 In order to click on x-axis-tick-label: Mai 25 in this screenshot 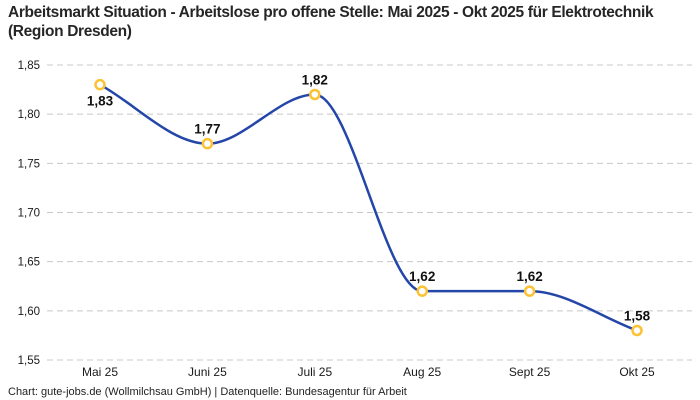, I will do `click(100, 372)`.